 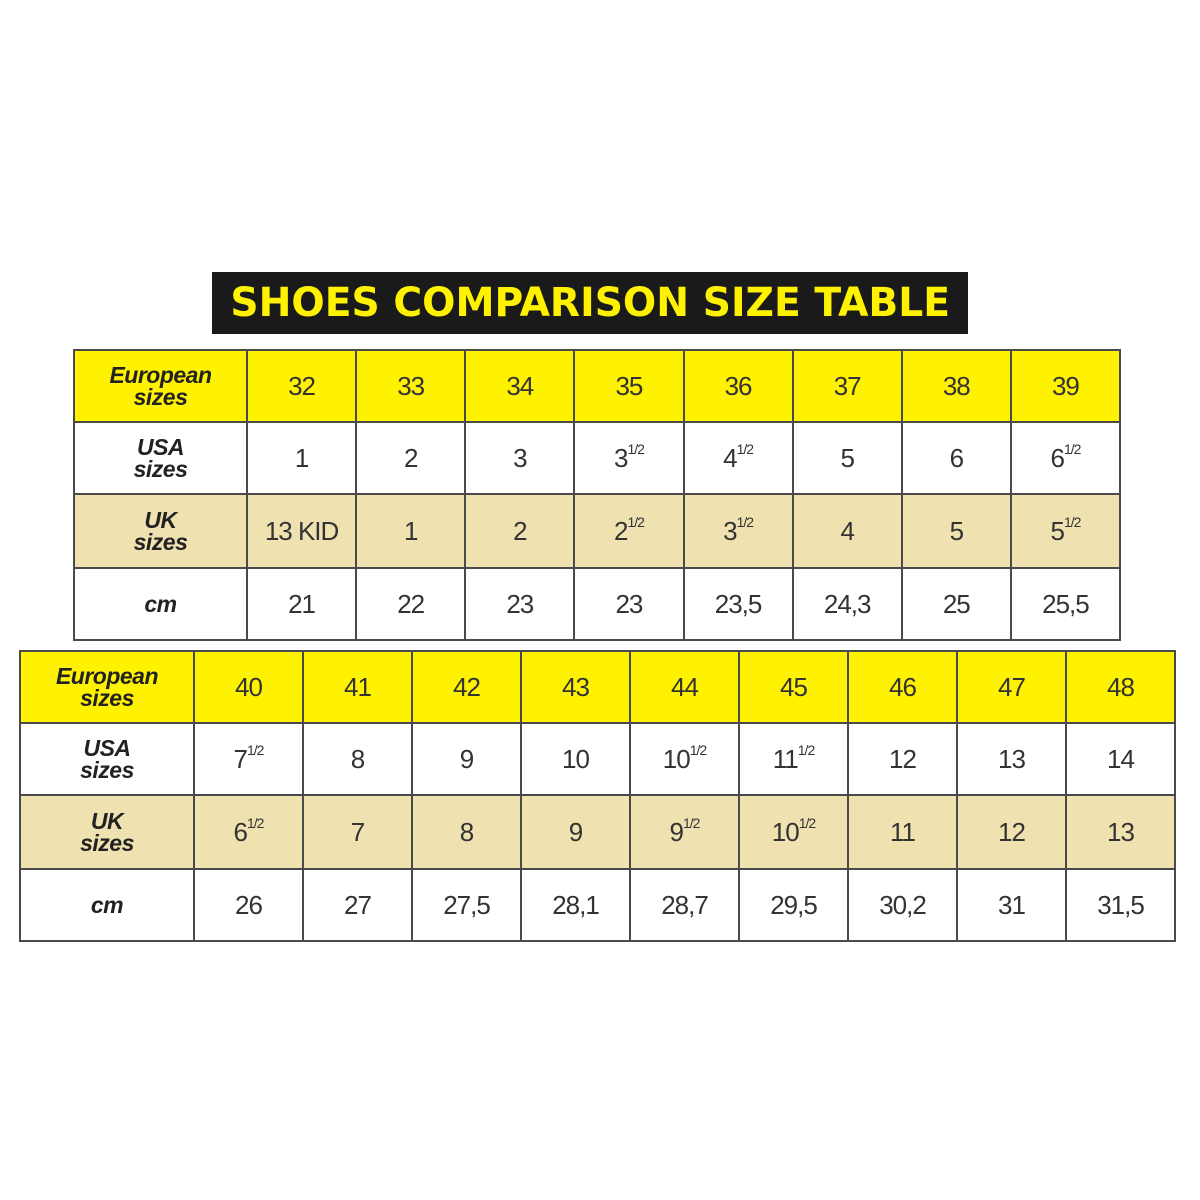 I want to click on size-value: 44, so click(x=685, y=686).